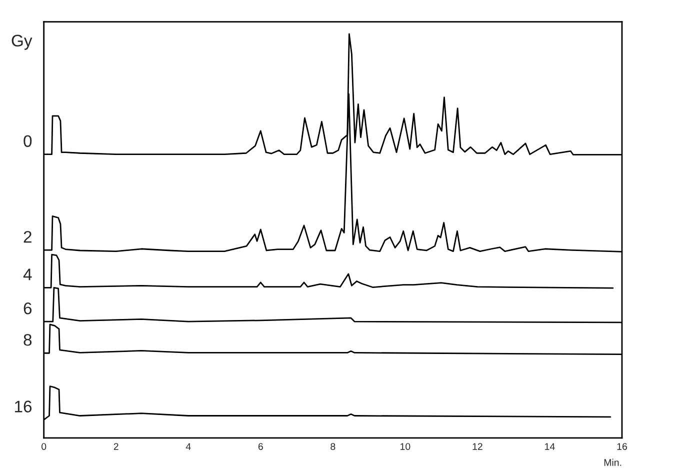 This screenshot has width=685, height=474. Describe the element at coordinates (116, 446) in the screenshot. I see `x-tick-label: 2` at that location.